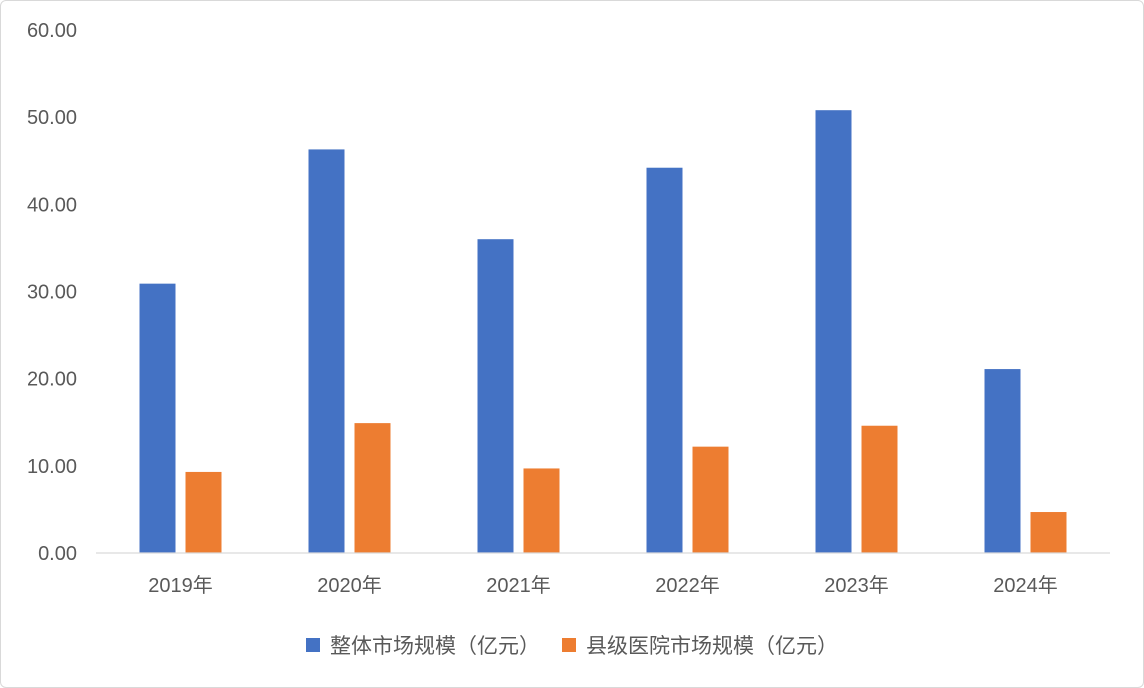 The width and height of the screenshot is (1144, 688). Describe the element at coordinates (57, 554) in the screenshot. I see `y-tick-label: 0.00` at that location.